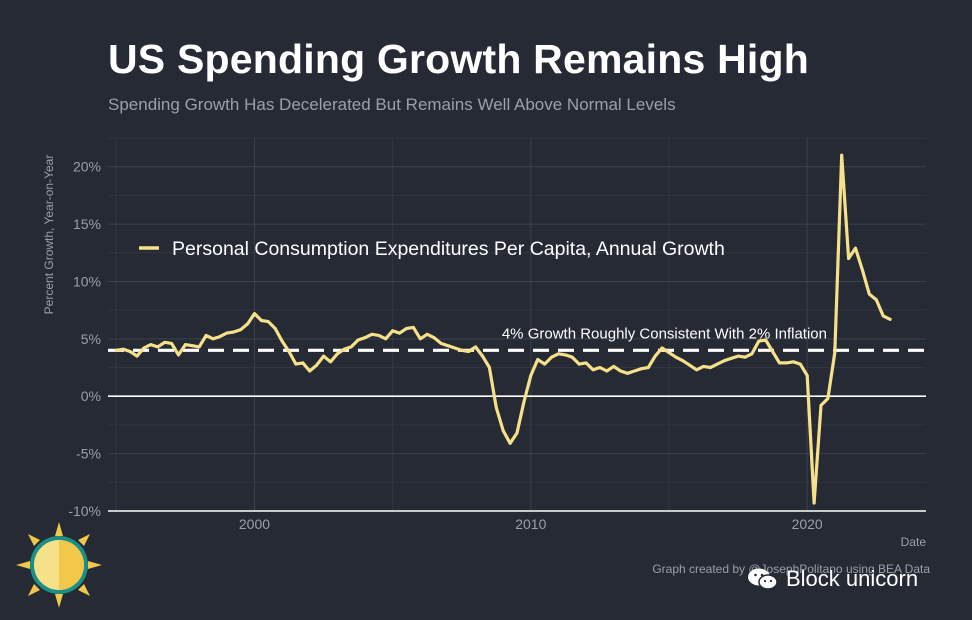  Describe the element at coordinates (87, 281) in the screenshot. I see `y-tick-label: 10%` at that location.